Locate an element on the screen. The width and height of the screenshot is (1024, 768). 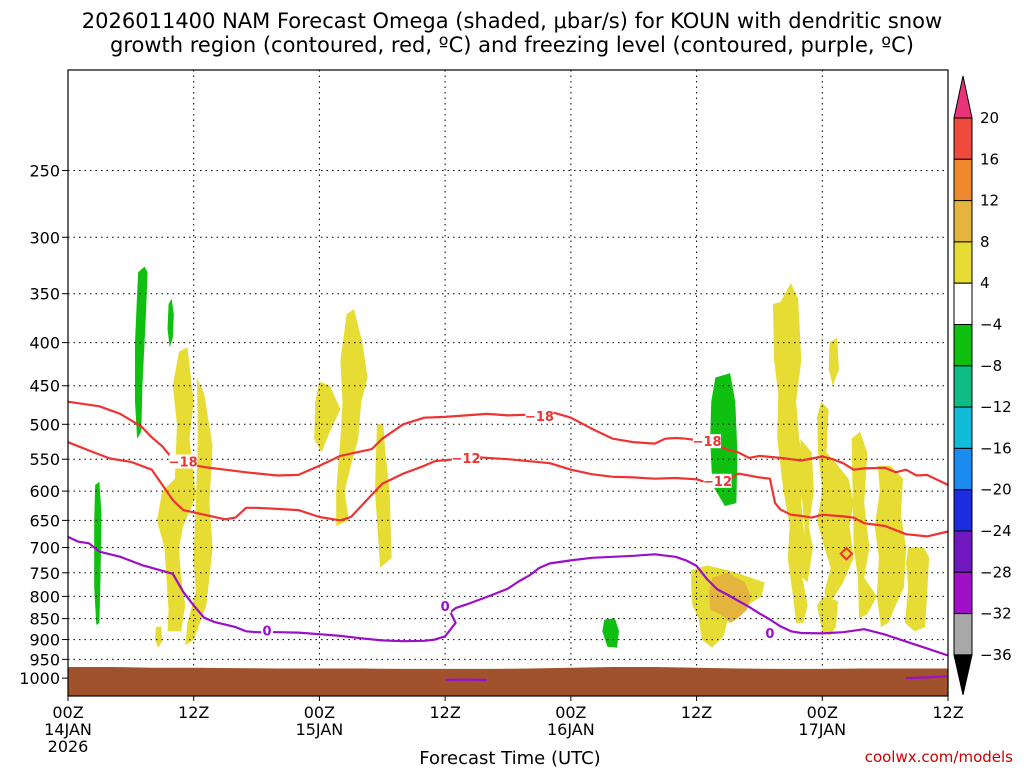
colorbar-label: −28 is located at coordinates (996, 572).